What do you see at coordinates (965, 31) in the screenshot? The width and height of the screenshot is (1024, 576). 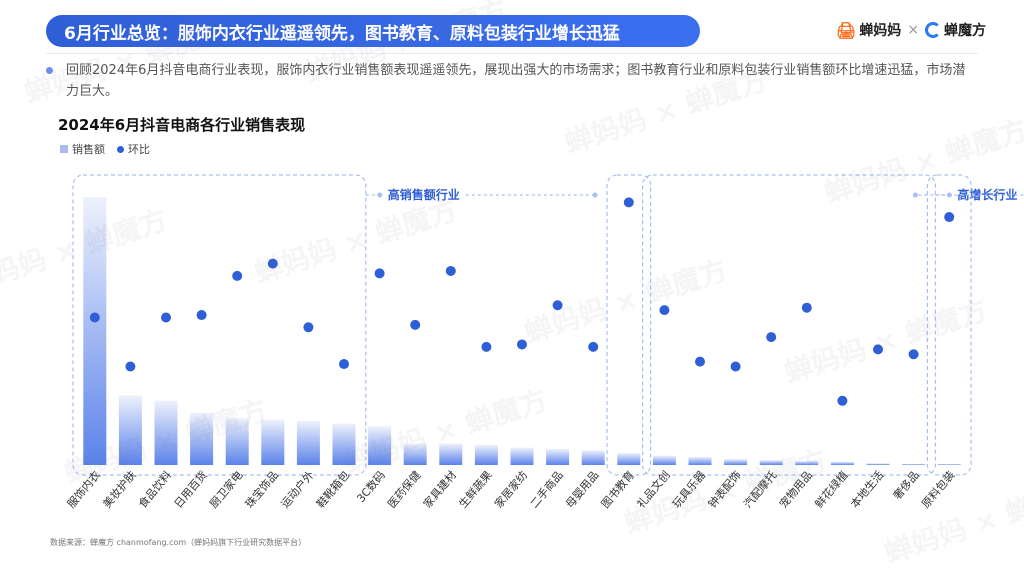 I see `brand-right-name: 蝉魔方` at bounding box center [965, 31].